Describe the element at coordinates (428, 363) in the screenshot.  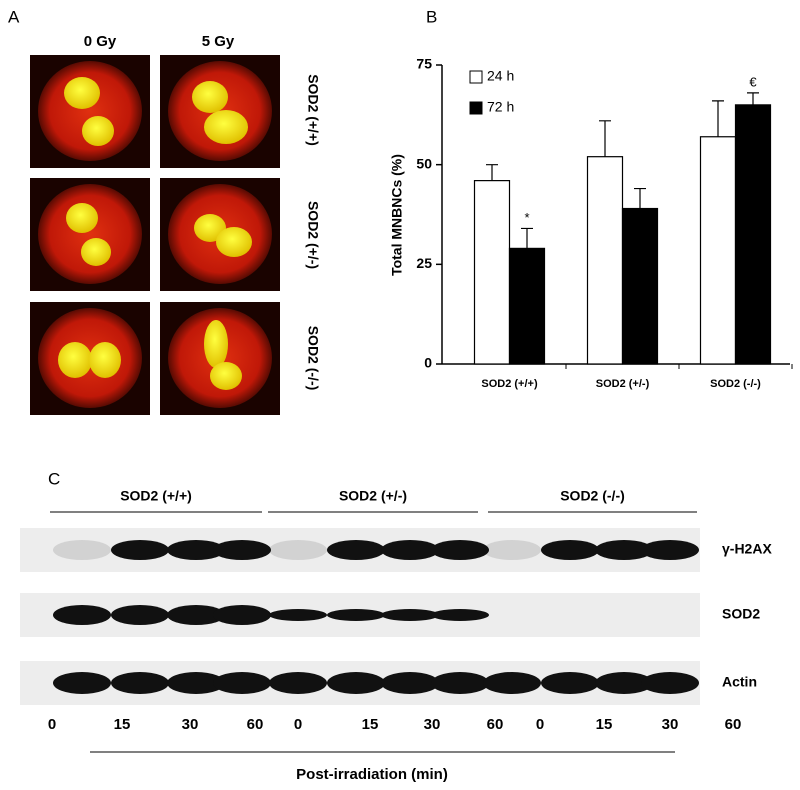
I see `y-tick-label: 0` at that location.